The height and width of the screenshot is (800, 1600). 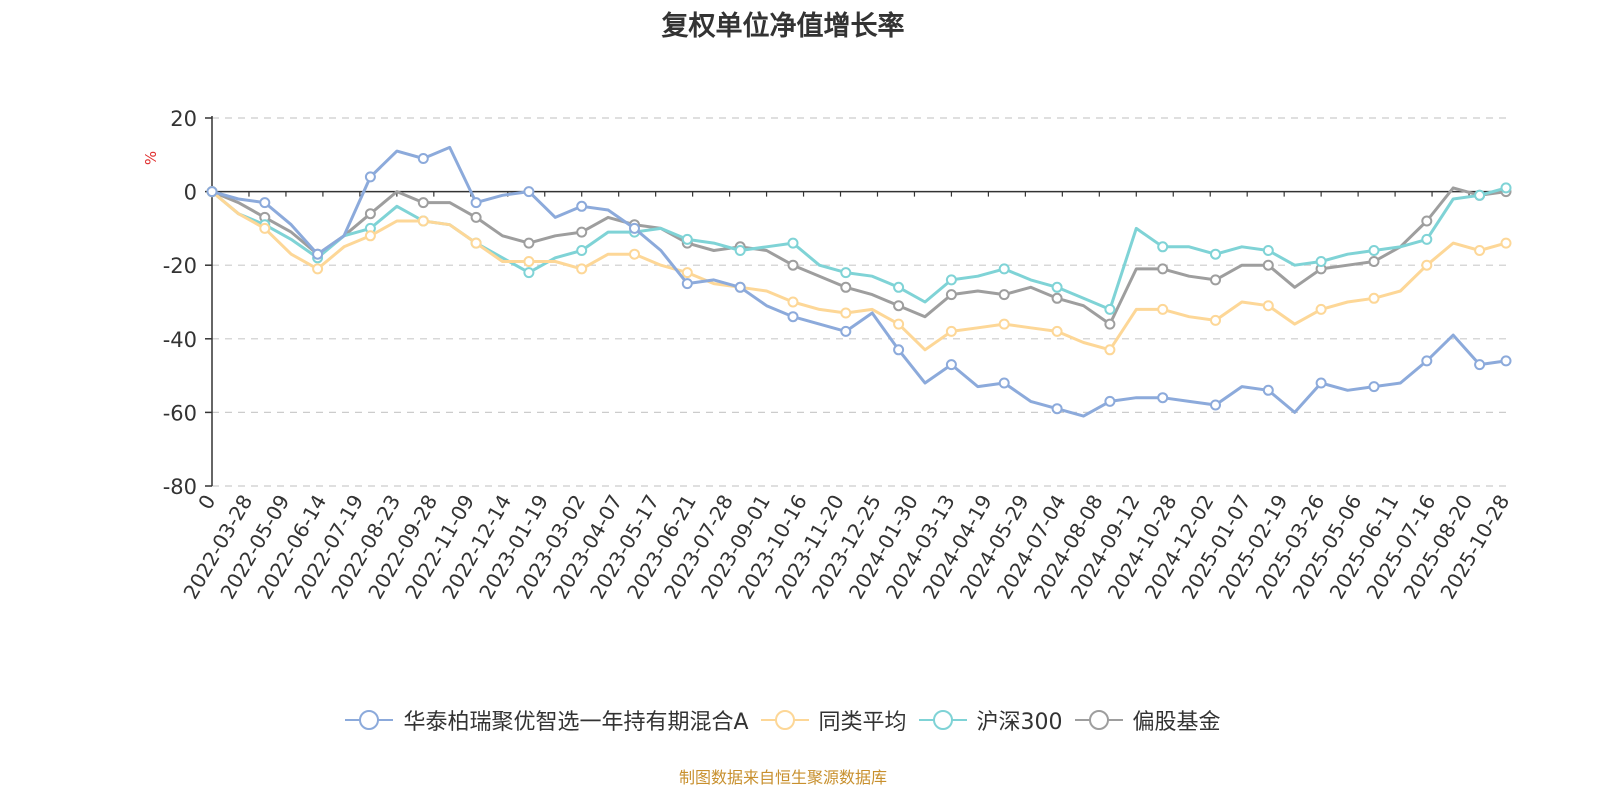 I want to click on legend-item-series-2: 沪深300, so click(x=990, y=720).